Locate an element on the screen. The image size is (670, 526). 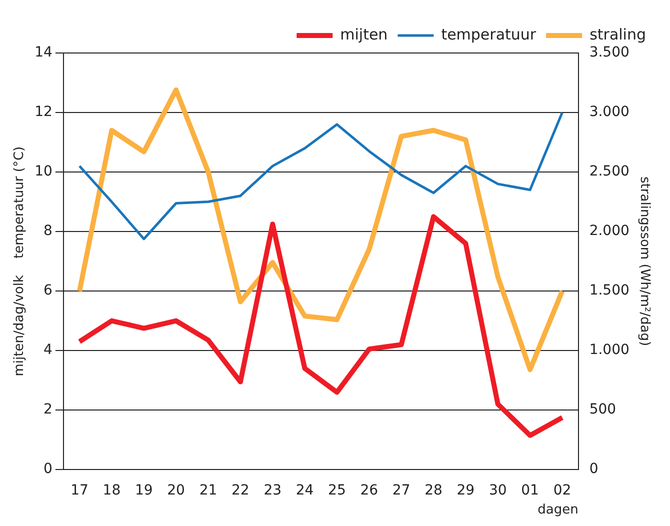
x-tick-label: 02 is located at coordinates (562, 490).